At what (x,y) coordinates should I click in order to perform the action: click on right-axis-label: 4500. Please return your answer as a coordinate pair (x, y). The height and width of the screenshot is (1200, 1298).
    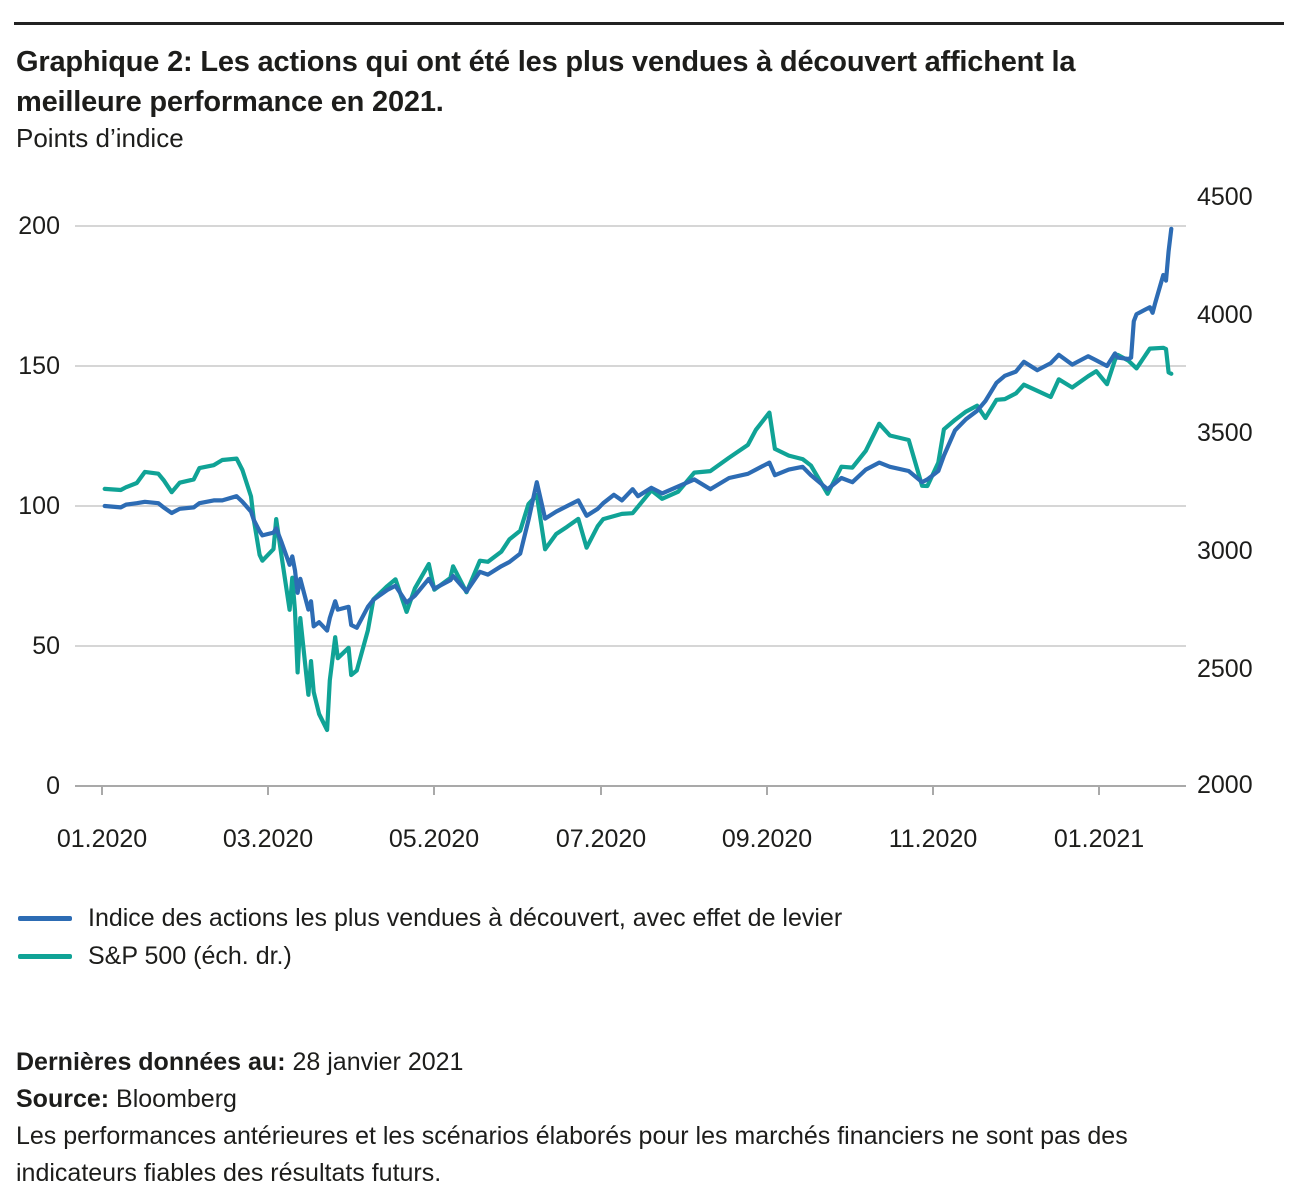
    Looking at the image, I should click on (1225, 197).